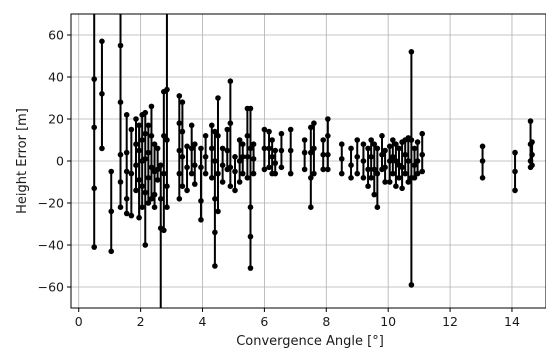 This screenshot has width=546, height=349. Describe the element at coordinates (51, 203) in the screenshot. I see `y-tick-label: −20` at that location.